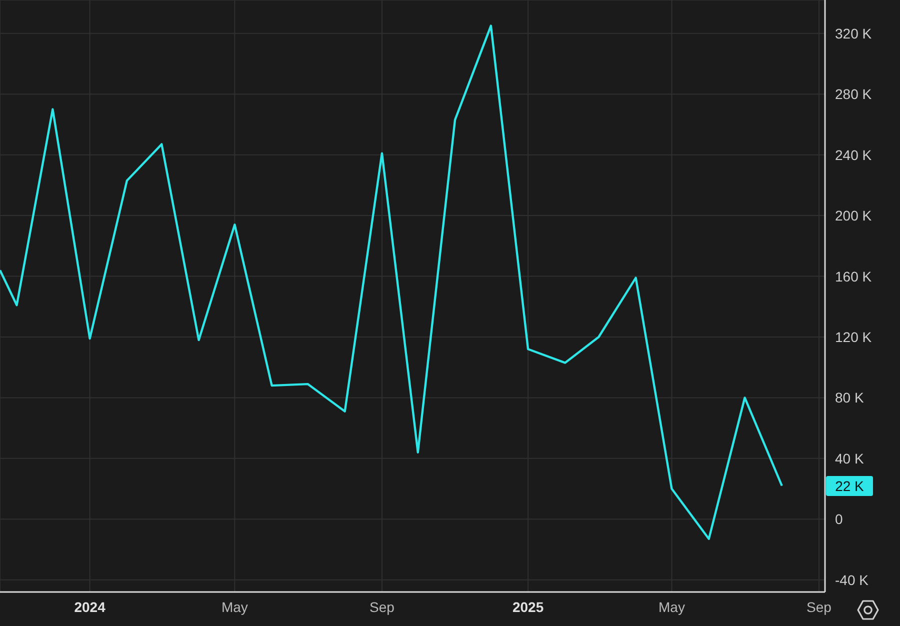 This screenshot has width=900, height=626. I want to click on y-tick-label: 200 K, so click(853, 216).